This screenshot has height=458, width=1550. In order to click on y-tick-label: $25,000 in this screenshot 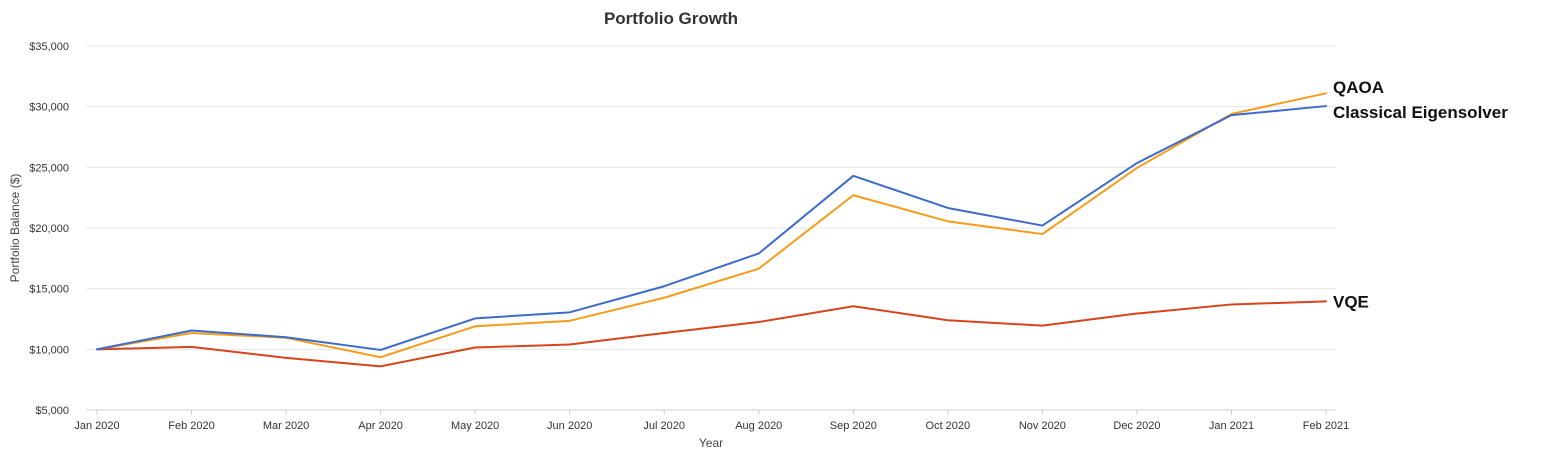, I will do `click(49, 168)`.